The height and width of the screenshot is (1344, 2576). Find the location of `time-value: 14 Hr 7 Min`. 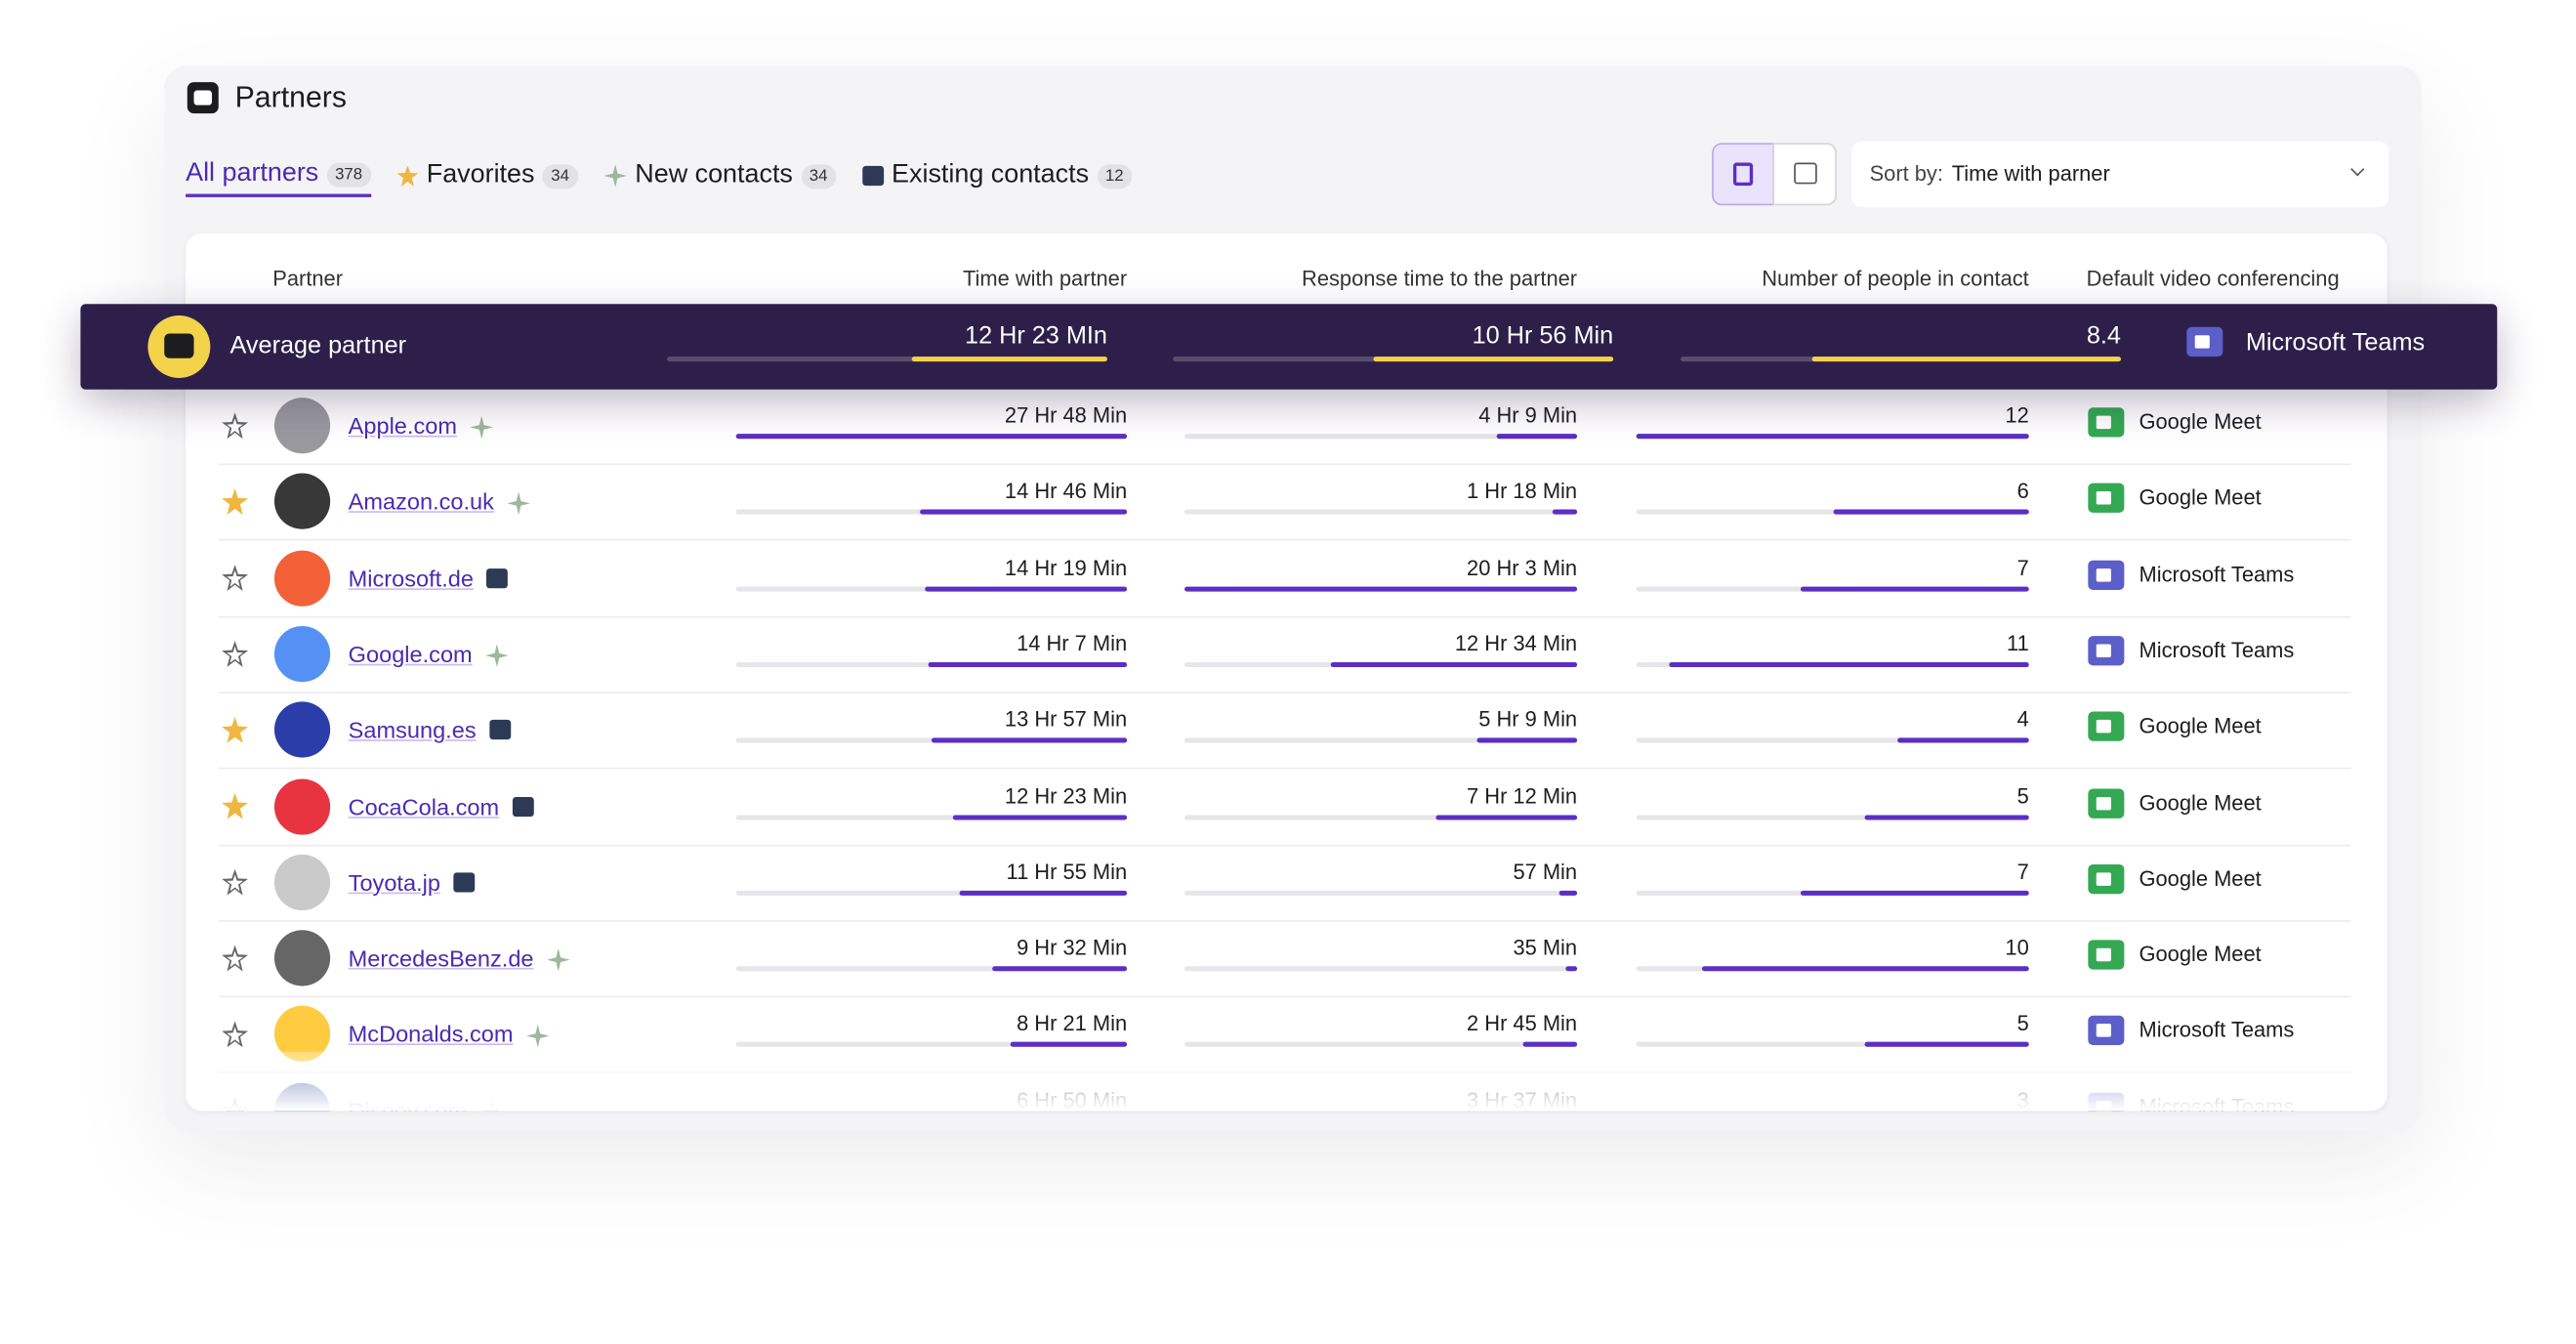

time-value: 14 Hr 7 Min is located at coordinates (1073, 643).